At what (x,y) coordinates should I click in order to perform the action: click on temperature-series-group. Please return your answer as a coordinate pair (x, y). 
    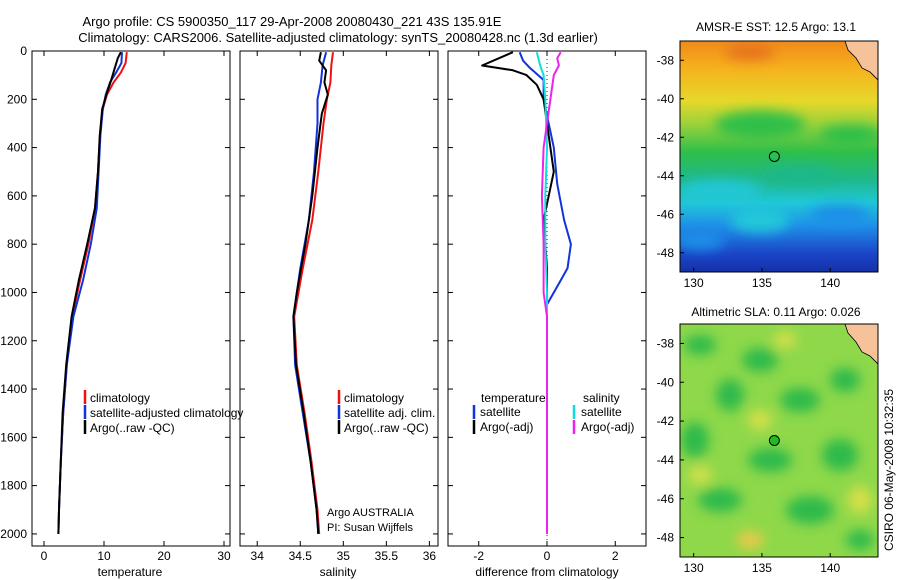
    Looking at the image, I should click on (92, 292).